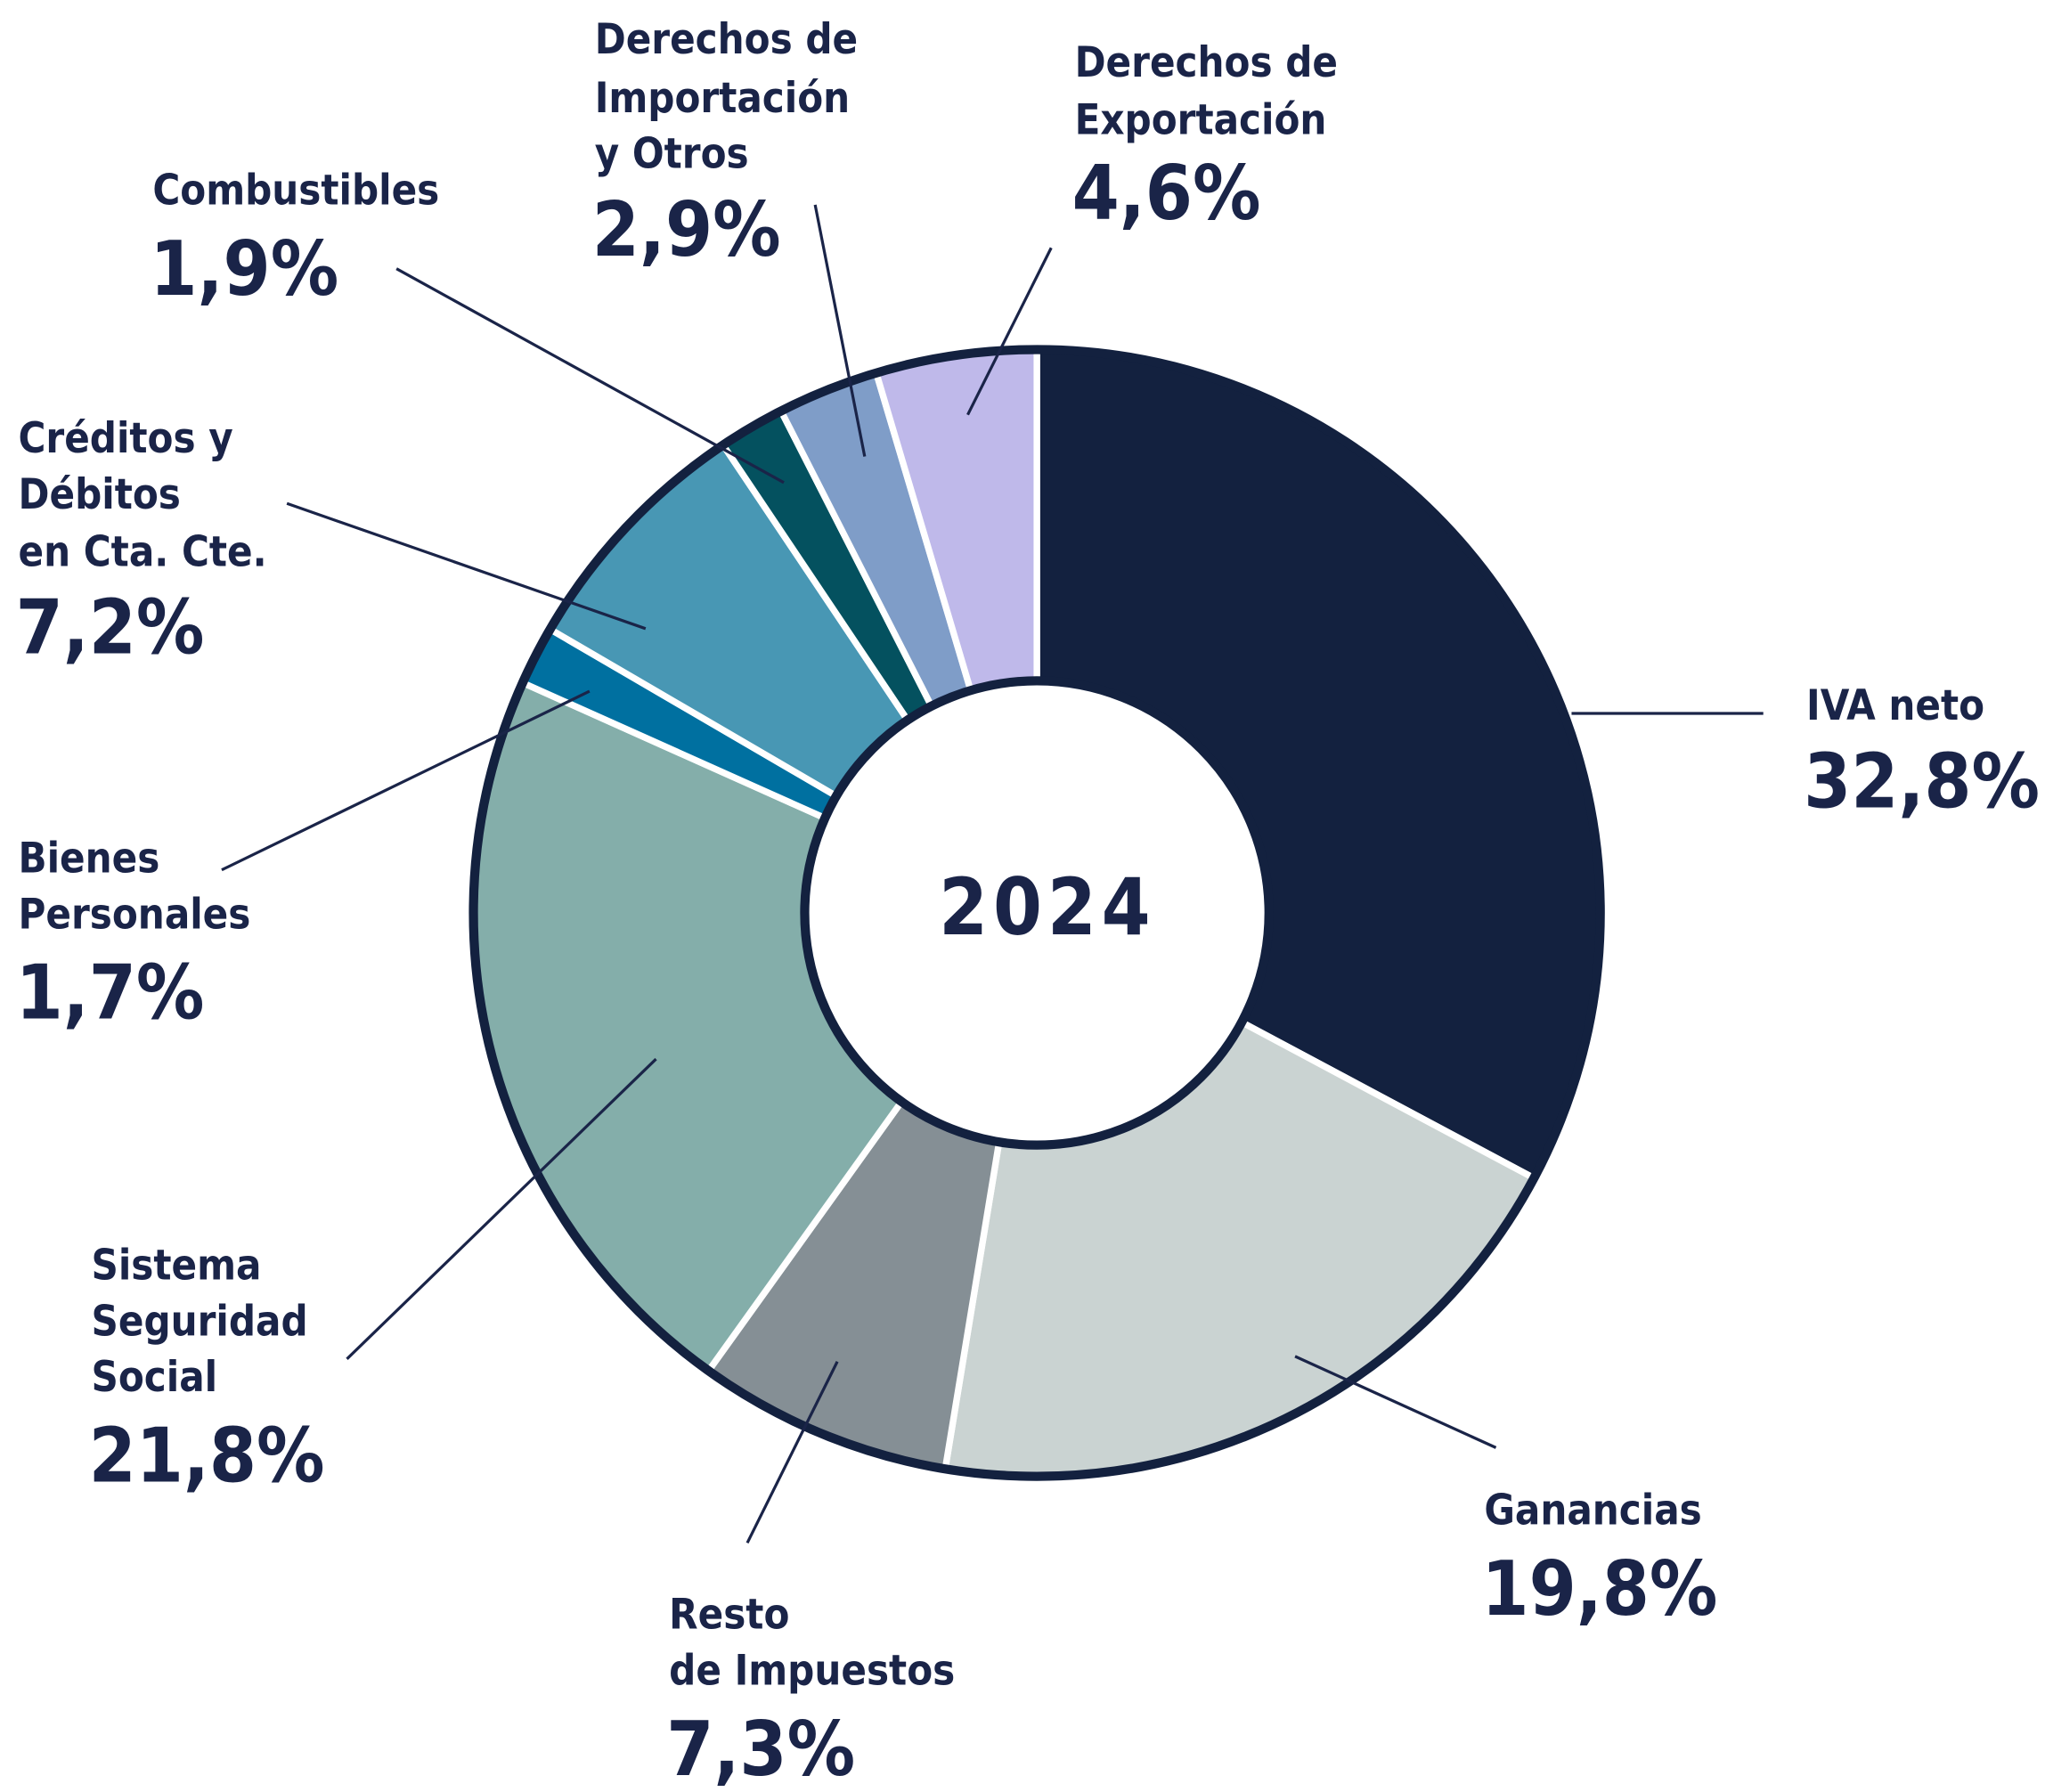  I want to click on inner-ring, so click(1037, 913).